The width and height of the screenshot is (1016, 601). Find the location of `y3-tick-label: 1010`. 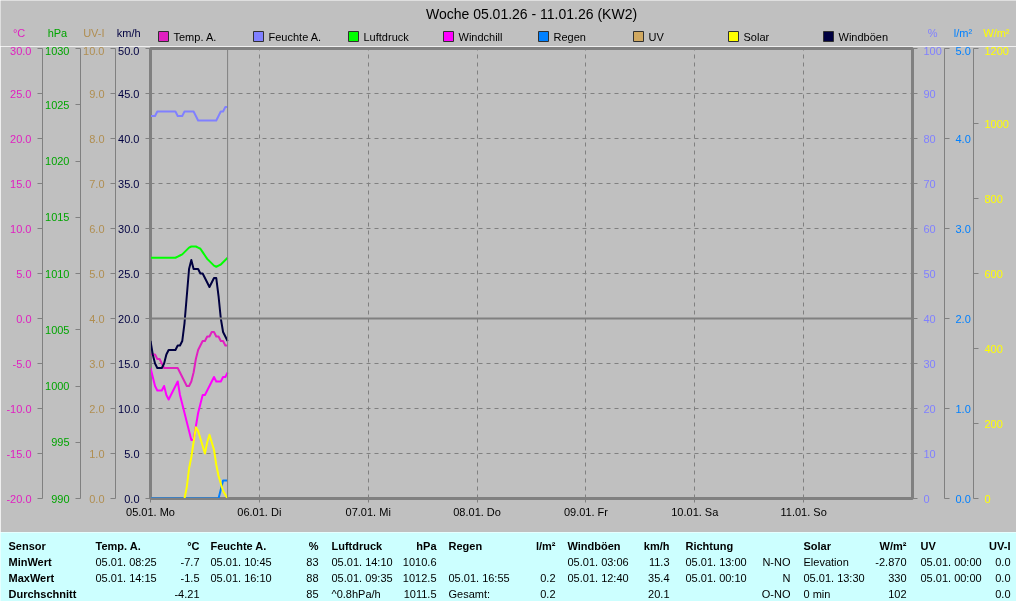

y3-tick-label: 1010 is located at coordinates (57, 273).